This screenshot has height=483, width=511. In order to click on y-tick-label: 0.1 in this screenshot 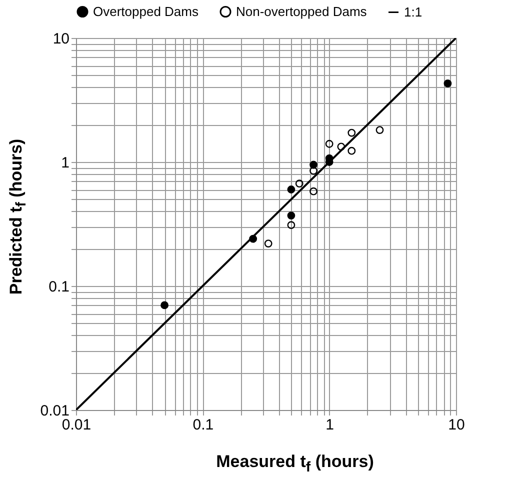, I will do `click(59, 287)`.